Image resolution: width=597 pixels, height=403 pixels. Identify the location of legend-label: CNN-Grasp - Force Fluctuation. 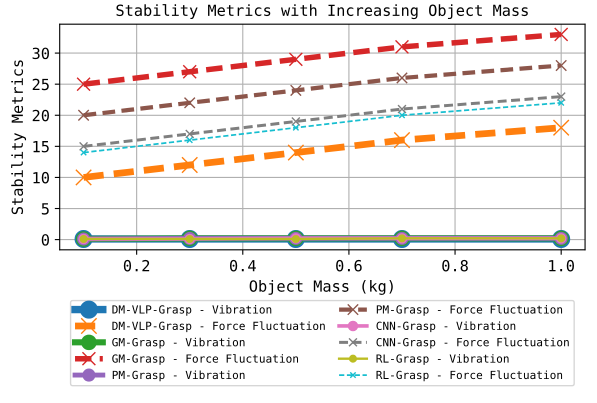
(472, 343).